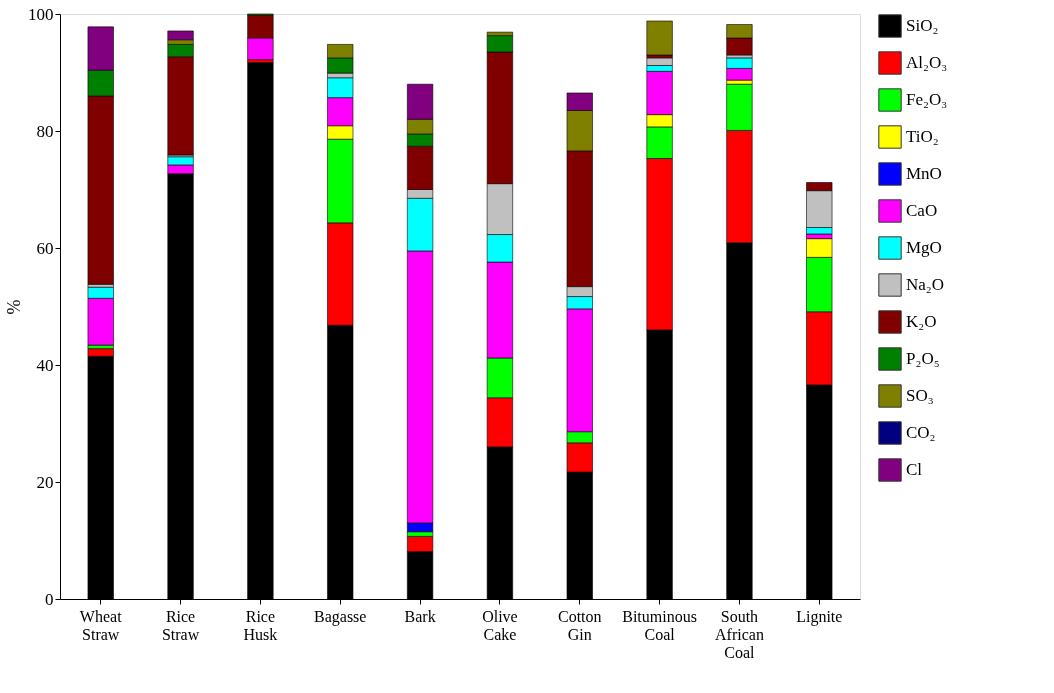  What do you see at coordinates (922, 210) in the screenshot?
I see `legend-label: CaO` at bounding box center [922, 210].